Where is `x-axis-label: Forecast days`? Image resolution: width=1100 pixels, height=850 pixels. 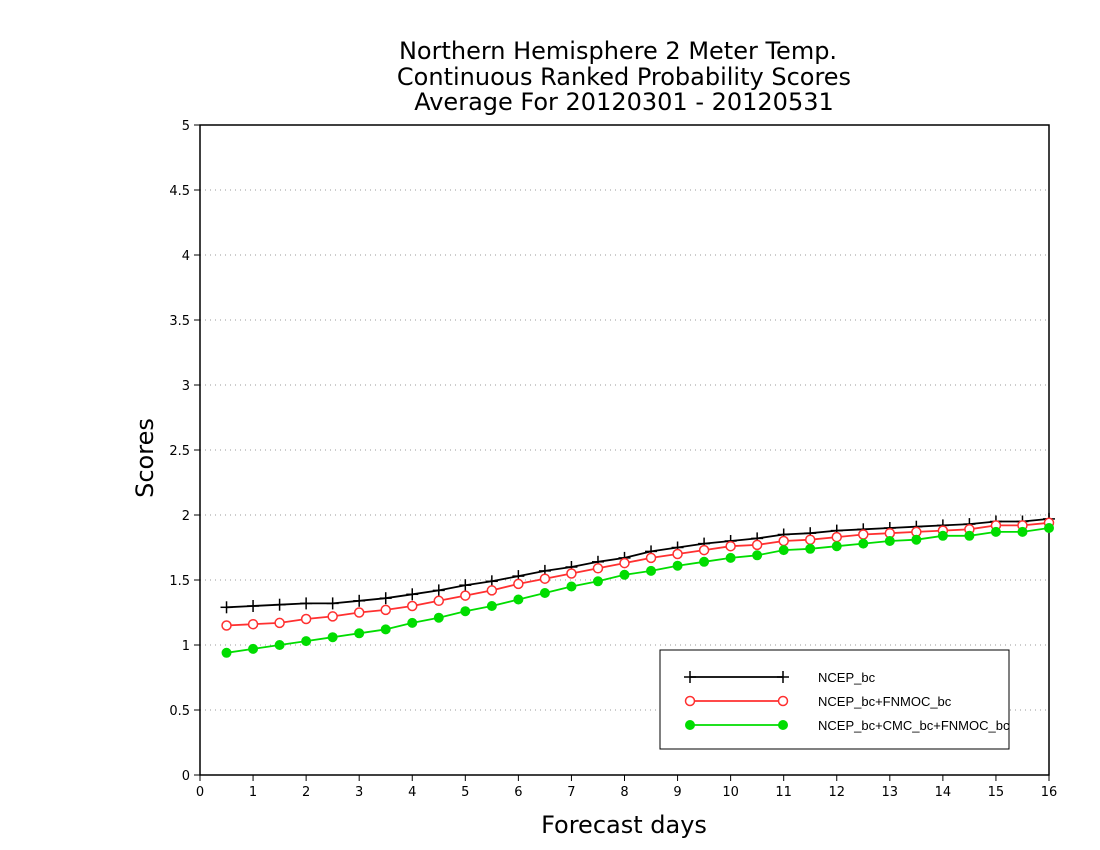 x-axis-label: Forecast days is located at coordinates (624, 825).